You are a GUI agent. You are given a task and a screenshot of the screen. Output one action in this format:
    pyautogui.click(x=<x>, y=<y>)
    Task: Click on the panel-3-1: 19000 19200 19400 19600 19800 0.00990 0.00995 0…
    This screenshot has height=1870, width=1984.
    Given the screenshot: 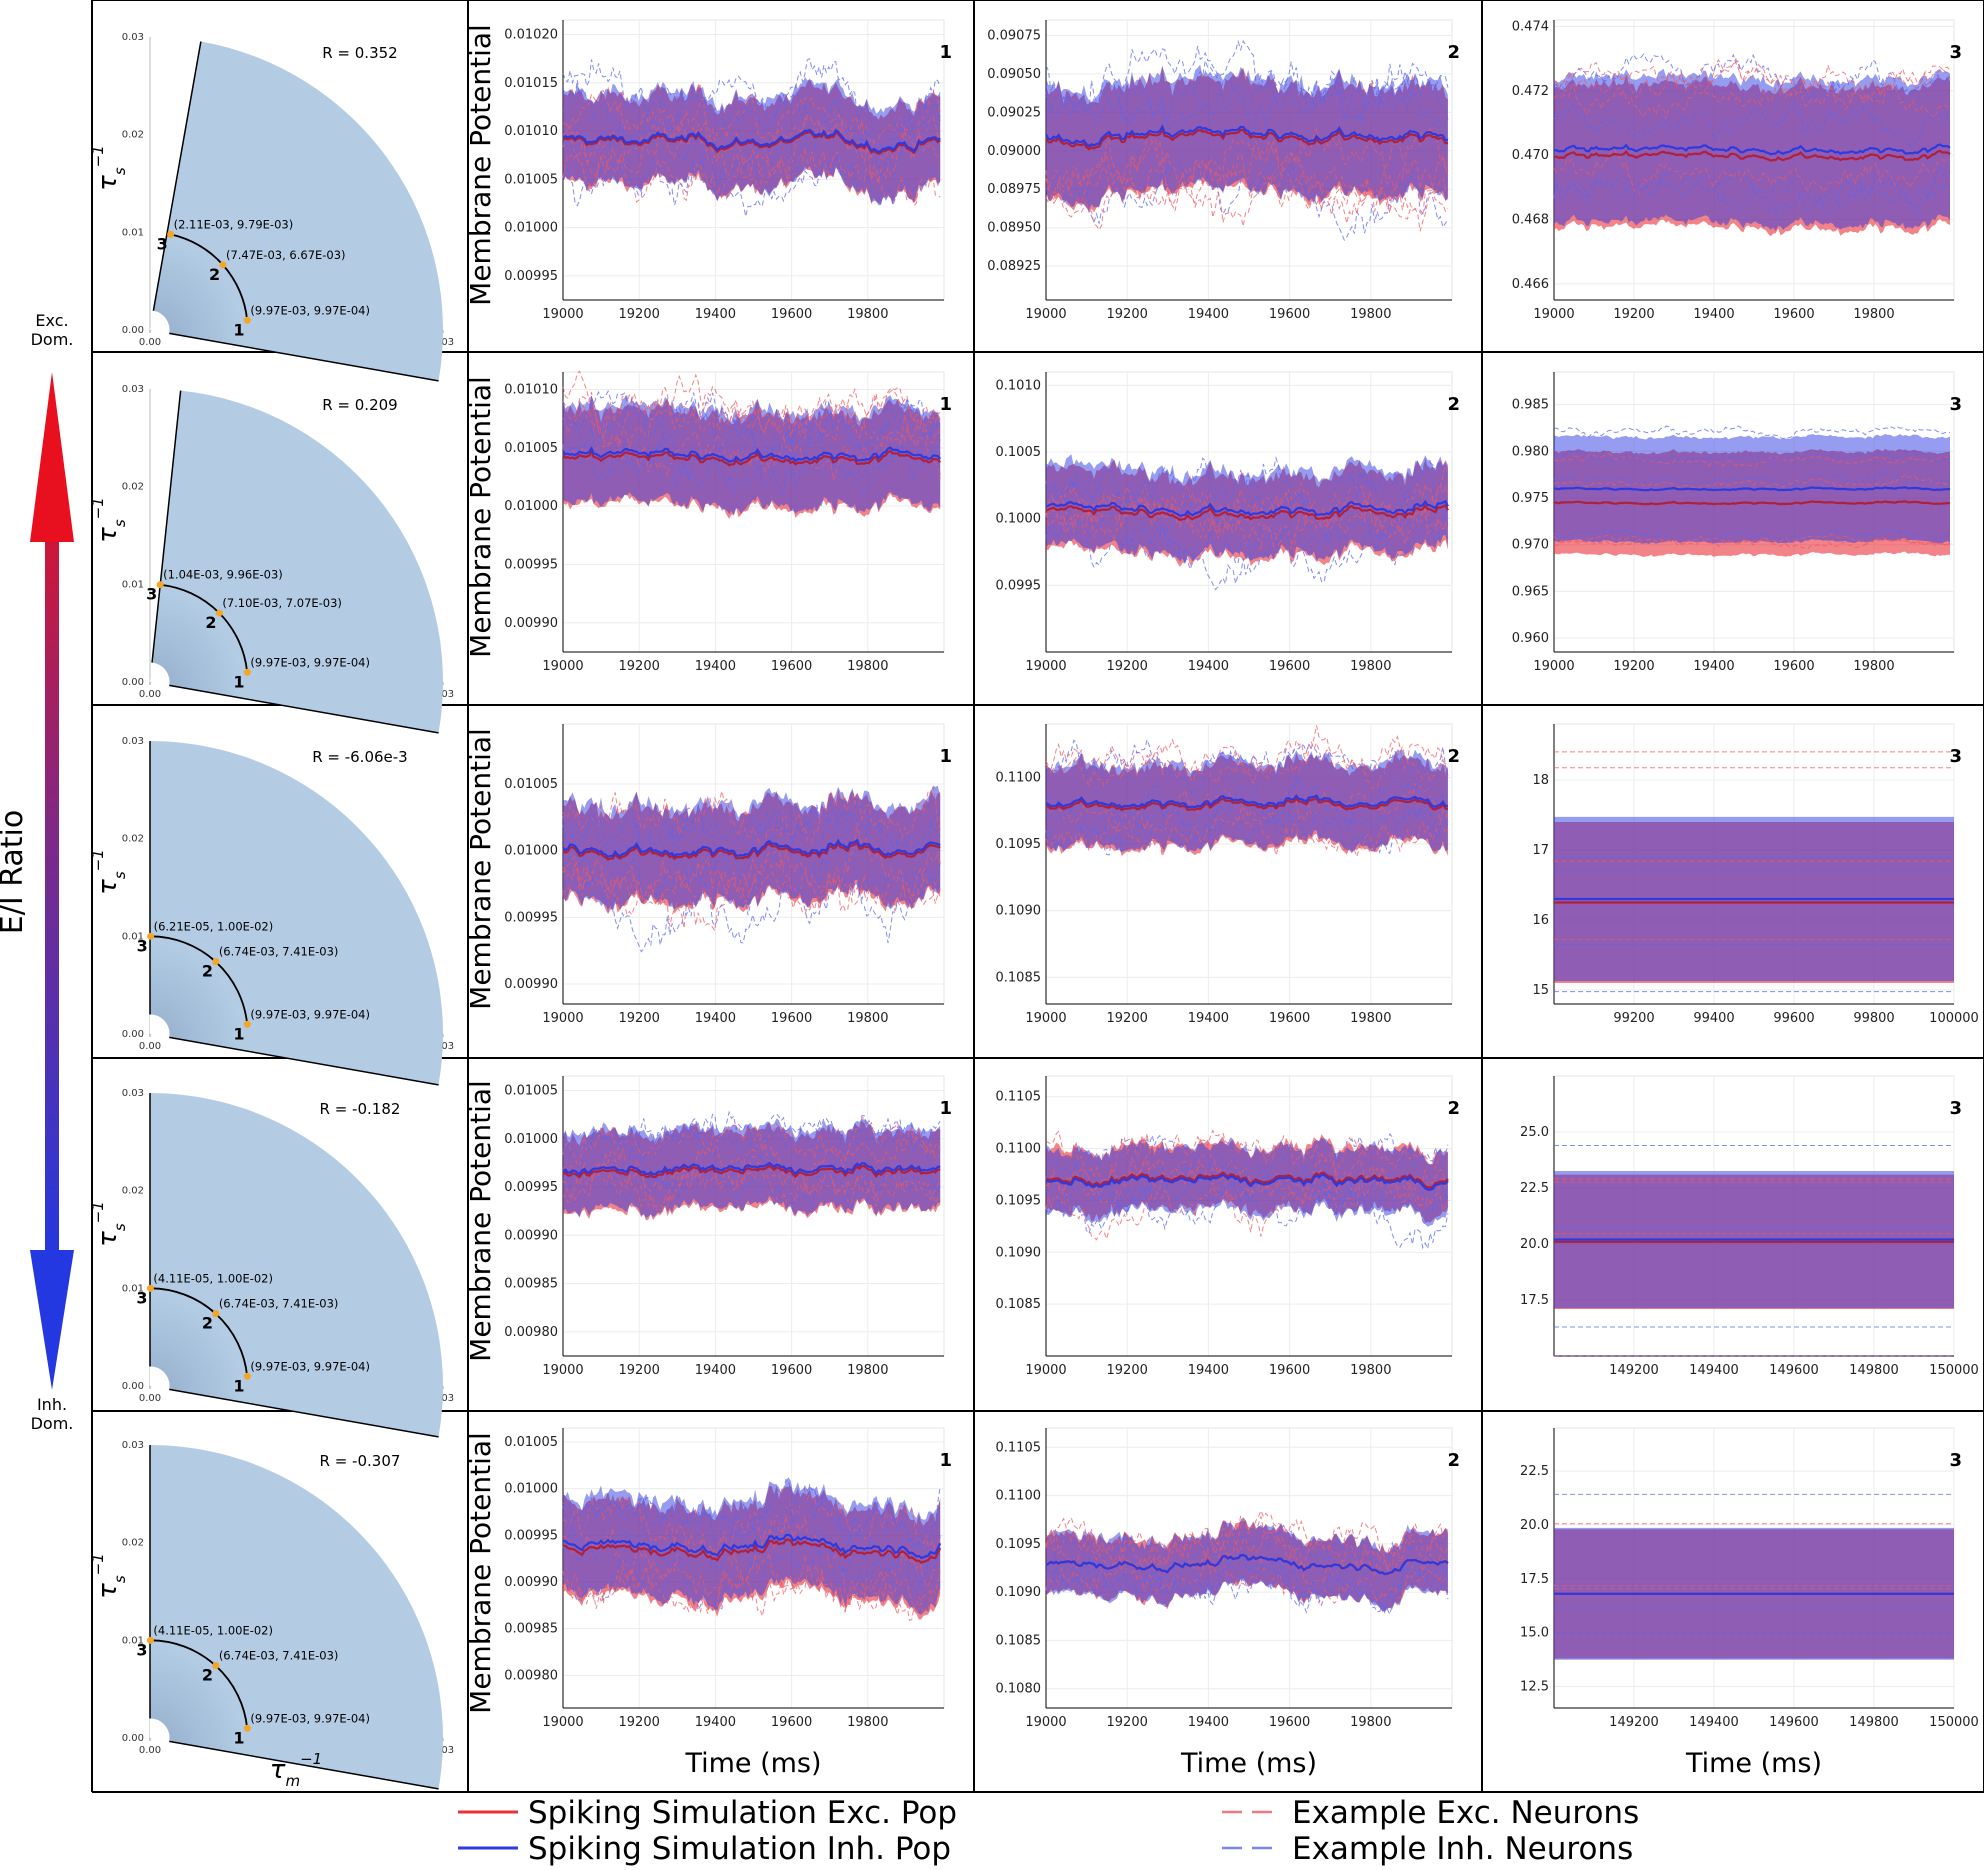 What is the action you would take?
    pyautogui.click(x=708, y=874)
    